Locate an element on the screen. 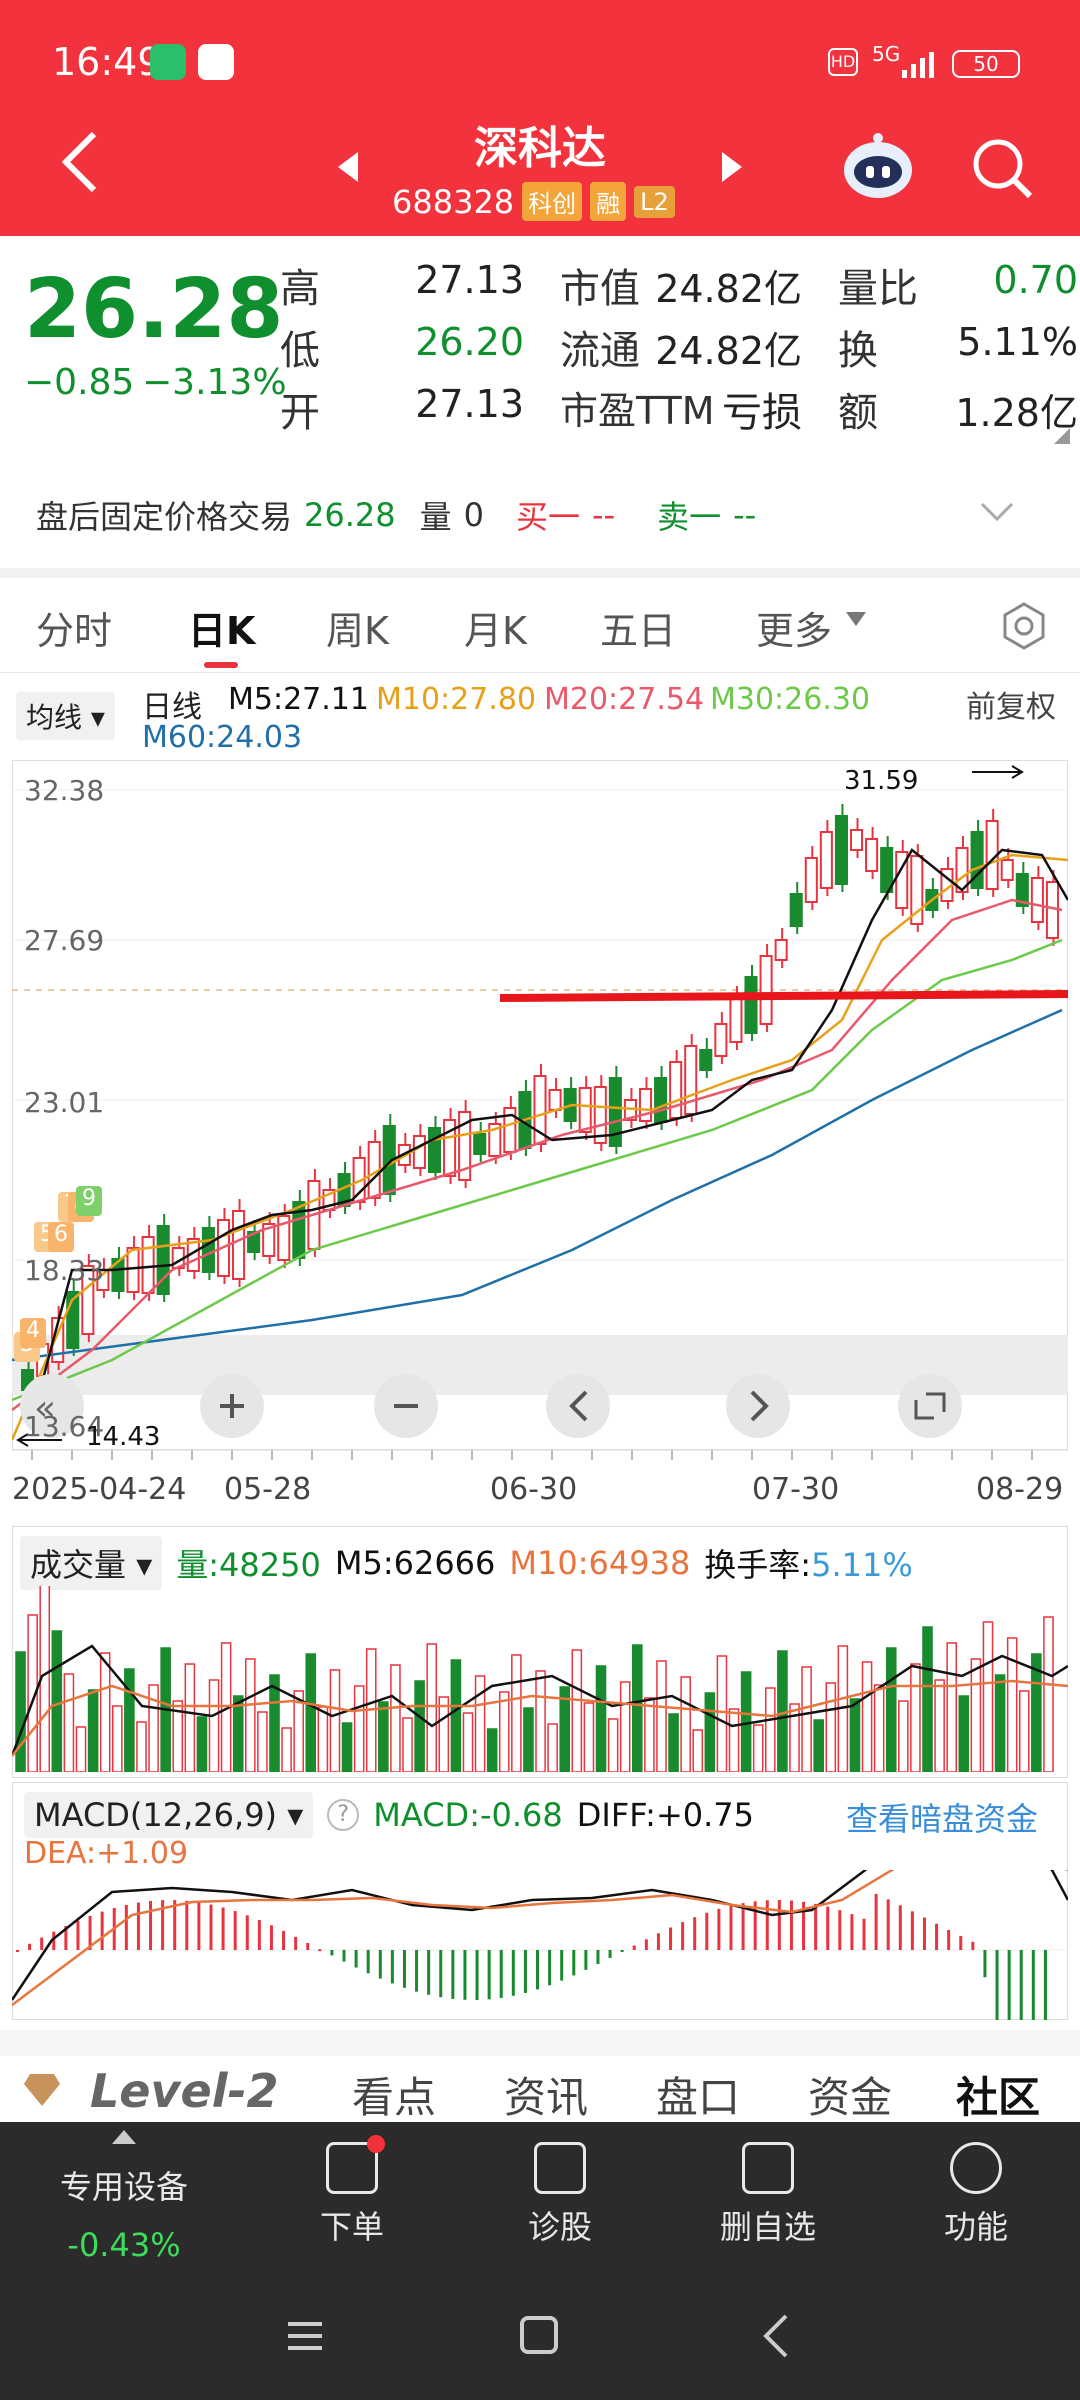 The height and width of the screenshot is (2400, 1080). volume-chart is located at coordinates (540, 1652).